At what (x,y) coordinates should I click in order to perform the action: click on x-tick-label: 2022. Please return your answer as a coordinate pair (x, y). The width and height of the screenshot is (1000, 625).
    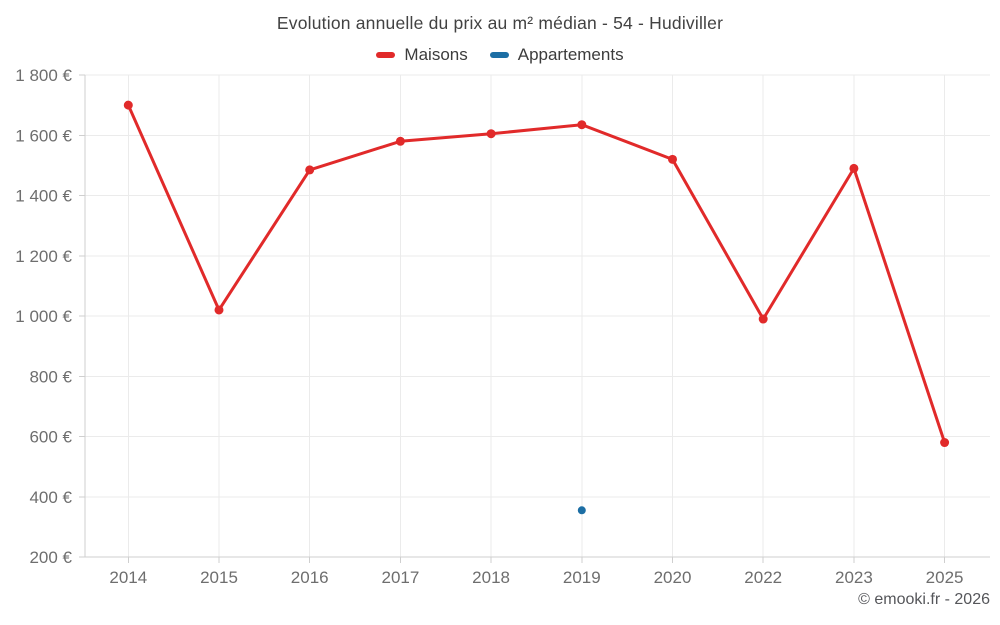
    Looking at the image, I should click on (763, 577).